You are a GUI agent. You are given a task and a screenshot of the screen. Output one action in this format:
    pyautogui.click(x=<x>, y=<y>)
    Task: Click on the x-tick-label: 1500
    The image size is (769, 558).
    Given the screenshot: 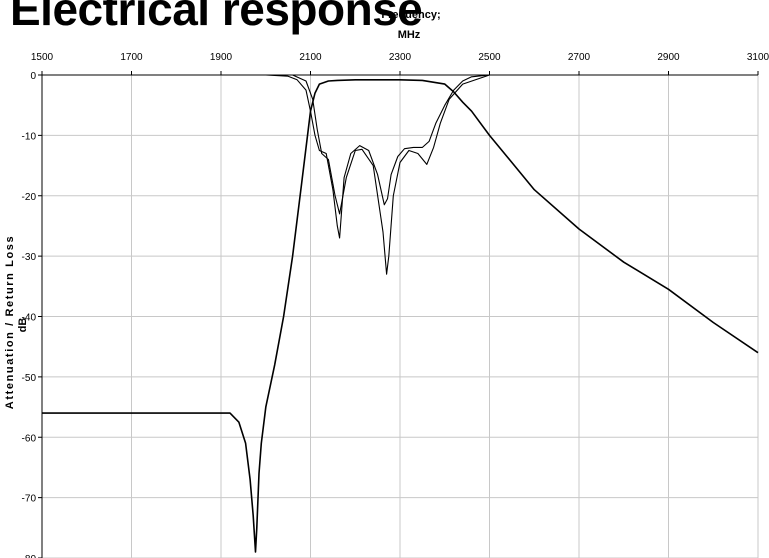 What is the action you would take?
    pyautogui.click(x=42, y=57)
    